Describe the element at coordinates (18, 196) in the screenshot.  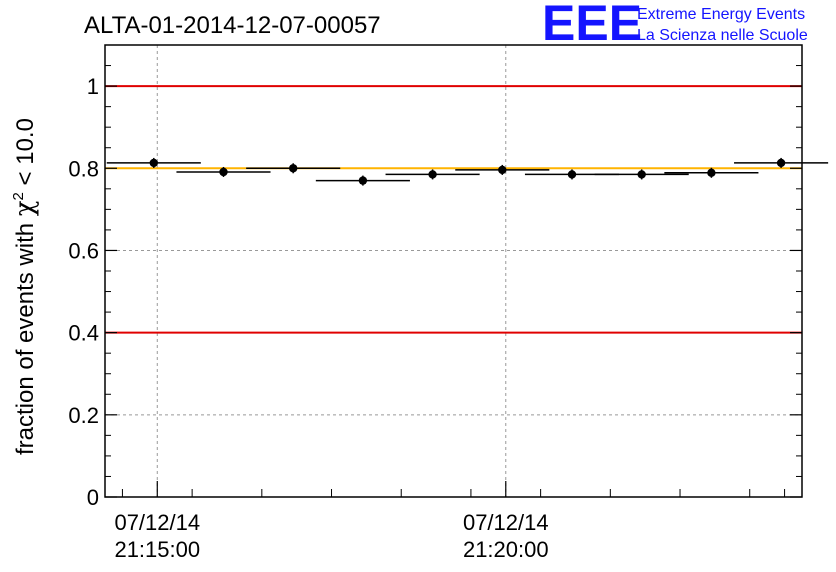
I see `y-axis-label-exponent: 2` at that location.